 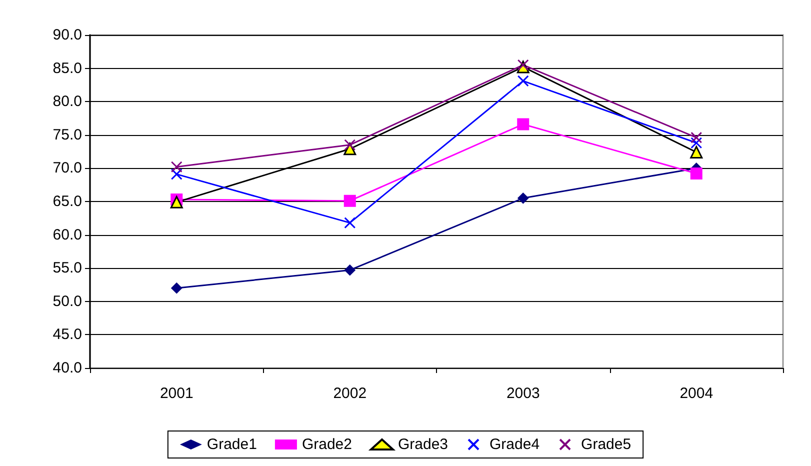 I want to click on legend-label: Grade4, so click(x=515, y=444).